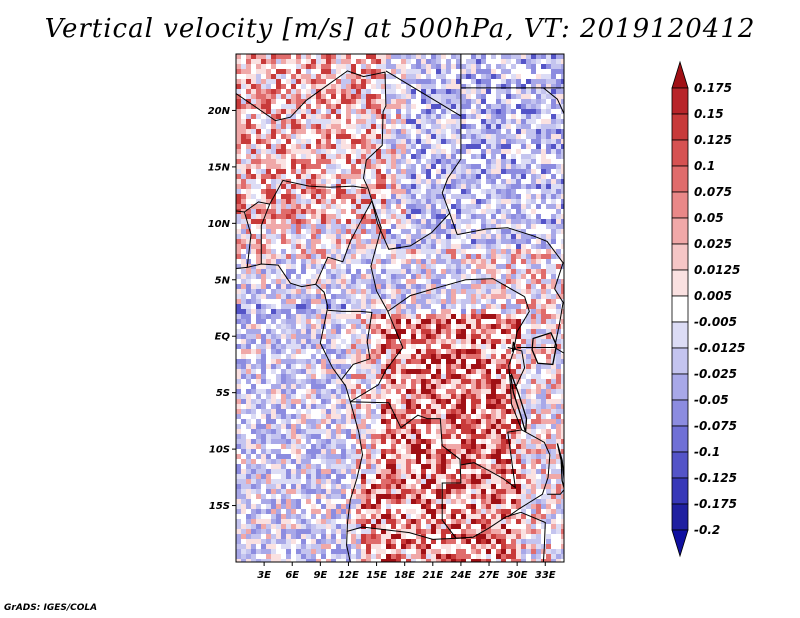 The height and width of the screenshot is (618, 800). I want to click on colorbar-label: -0.005, so click(715, 322).